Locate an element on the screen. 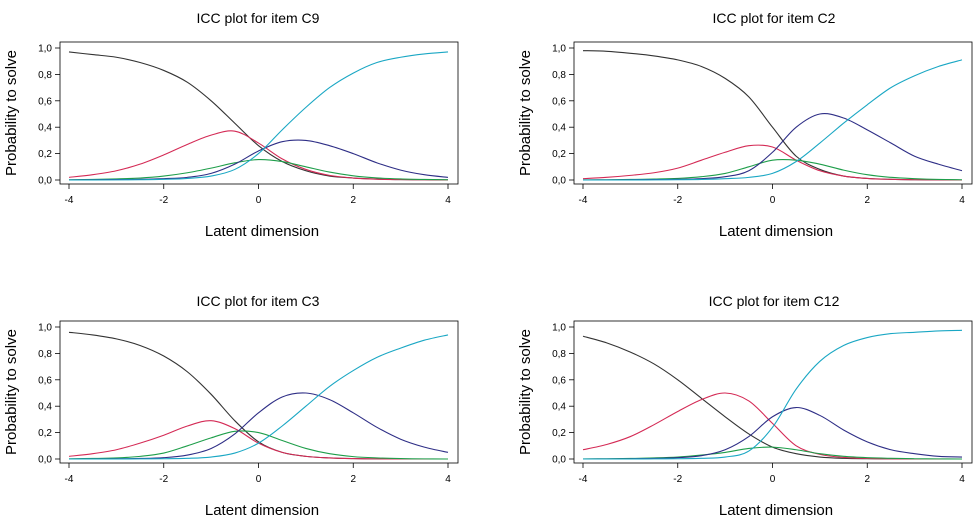  chart-title: ICC plot for item C12 is located at coordinates (774, 301).